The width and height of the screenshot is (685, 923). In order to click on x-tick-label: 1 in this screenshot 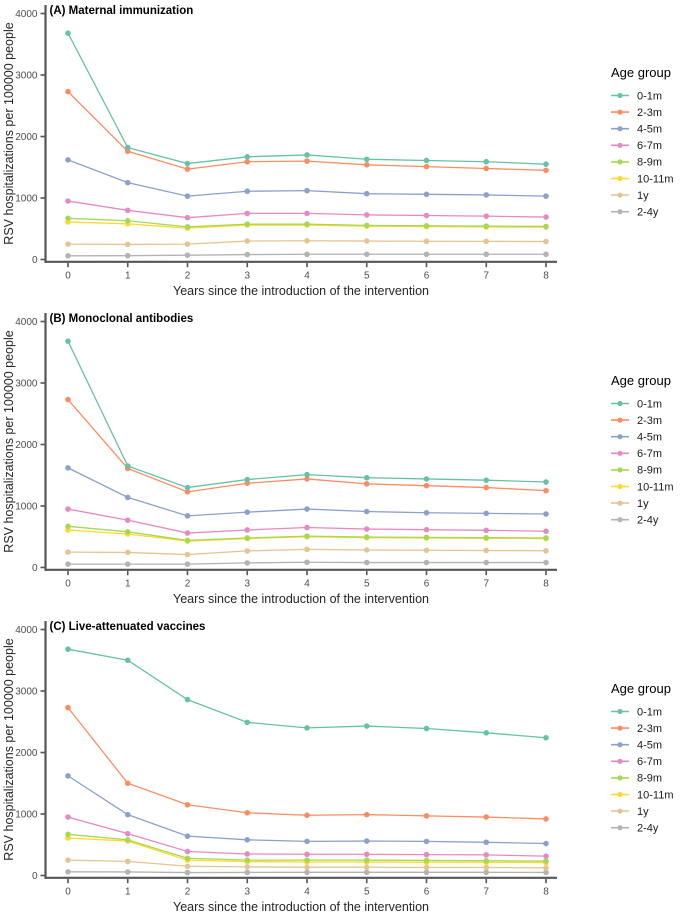, I will do `click(128, 276)`.